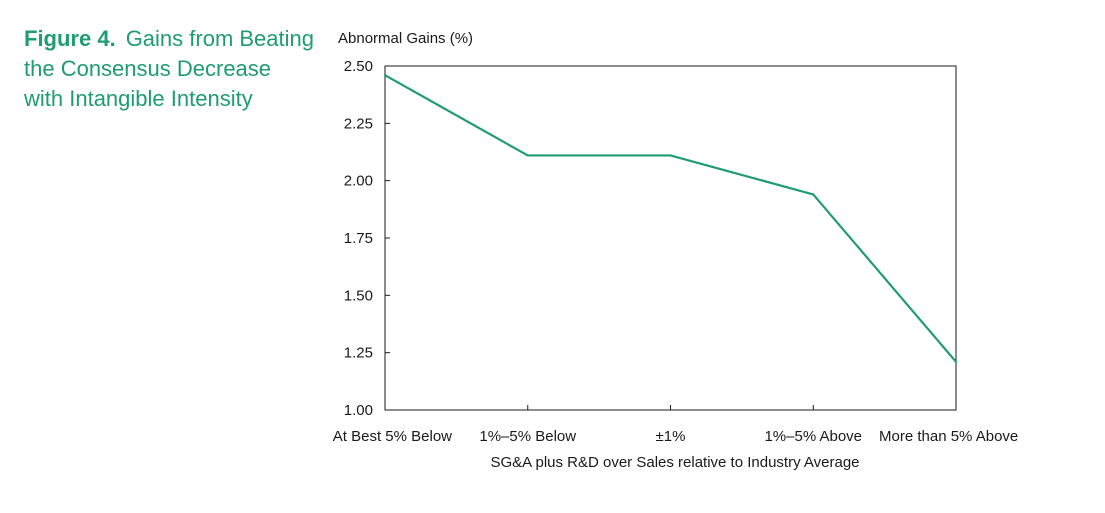 The height and width of the screenshot is (513, 1105). Describe the element at coordinates (358, 410) in the screenshot. I see `y-tick-label: 1.00` at that location.